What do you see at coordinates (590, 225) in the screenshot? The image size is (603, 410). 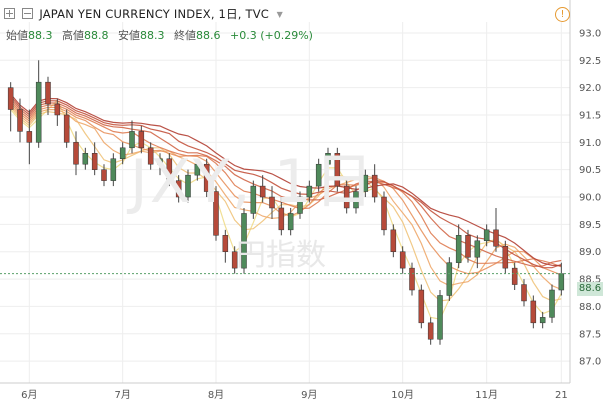 I see `y-tick-label: 89.5` at bounding box center [590, 225].